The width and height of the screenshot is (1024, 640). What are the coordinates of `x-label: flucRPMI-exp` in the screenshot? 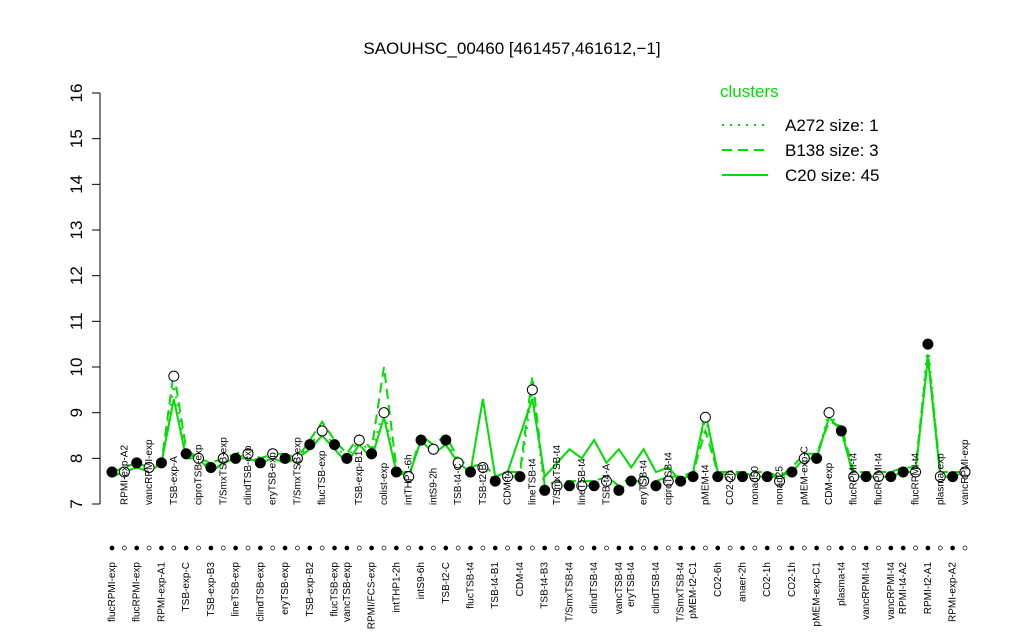 It's located at (137, 592).